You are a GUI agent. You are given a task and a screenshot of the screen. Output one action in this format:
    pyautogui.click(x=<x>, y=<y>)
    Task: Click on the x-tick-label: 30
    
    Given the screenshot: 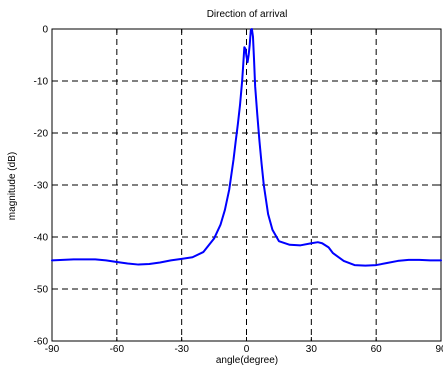 What is the action you would take?
    pyautogui.click(x=312, y=349)
    